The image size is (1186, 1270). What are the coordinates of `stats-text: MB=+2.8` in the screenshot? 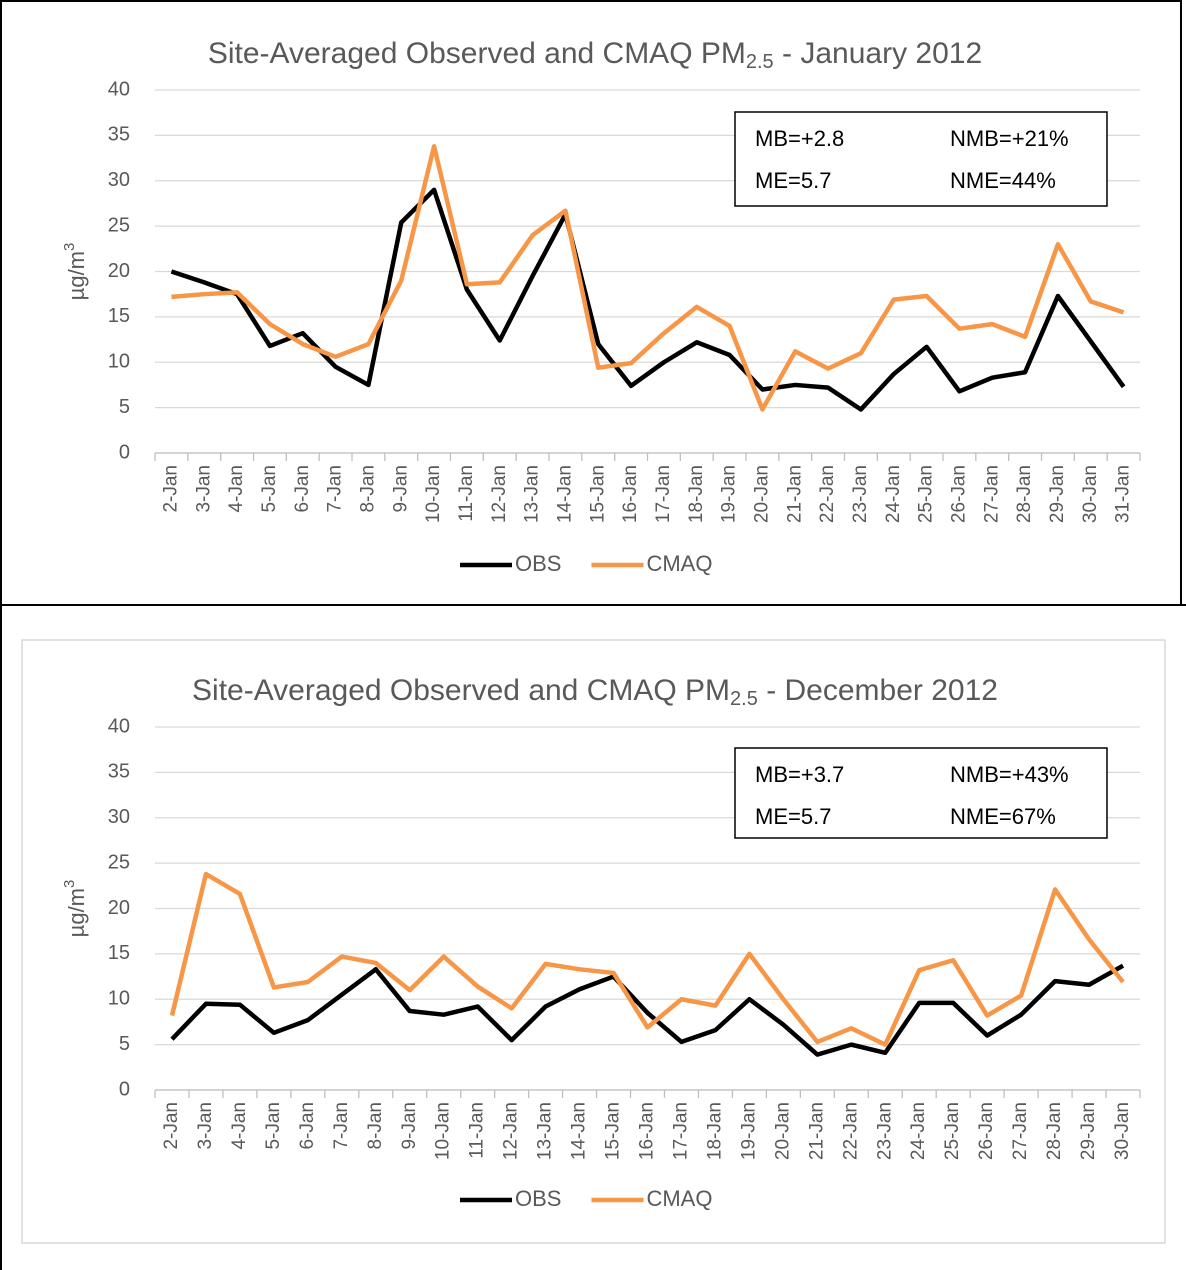 It's located at (799, 138).